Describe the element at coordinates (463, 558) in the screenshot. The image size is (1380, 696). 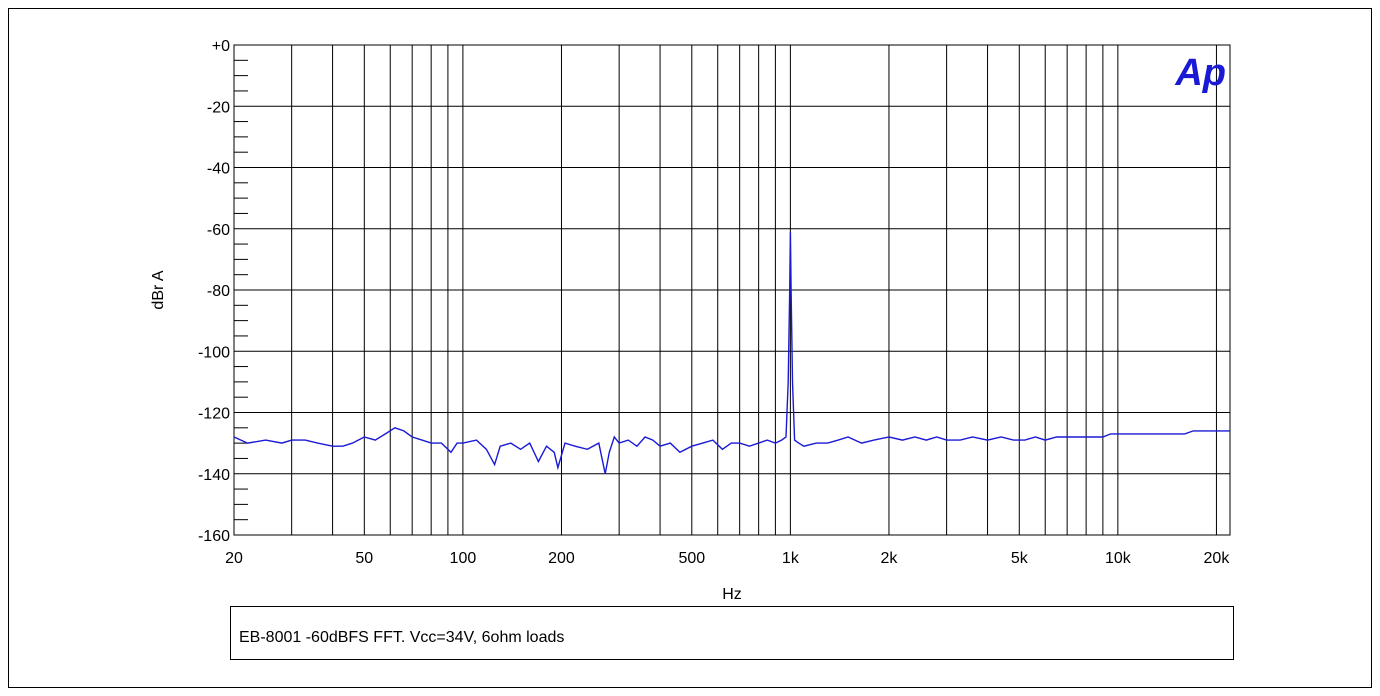
I see `x-tick-label: 100` at that location.